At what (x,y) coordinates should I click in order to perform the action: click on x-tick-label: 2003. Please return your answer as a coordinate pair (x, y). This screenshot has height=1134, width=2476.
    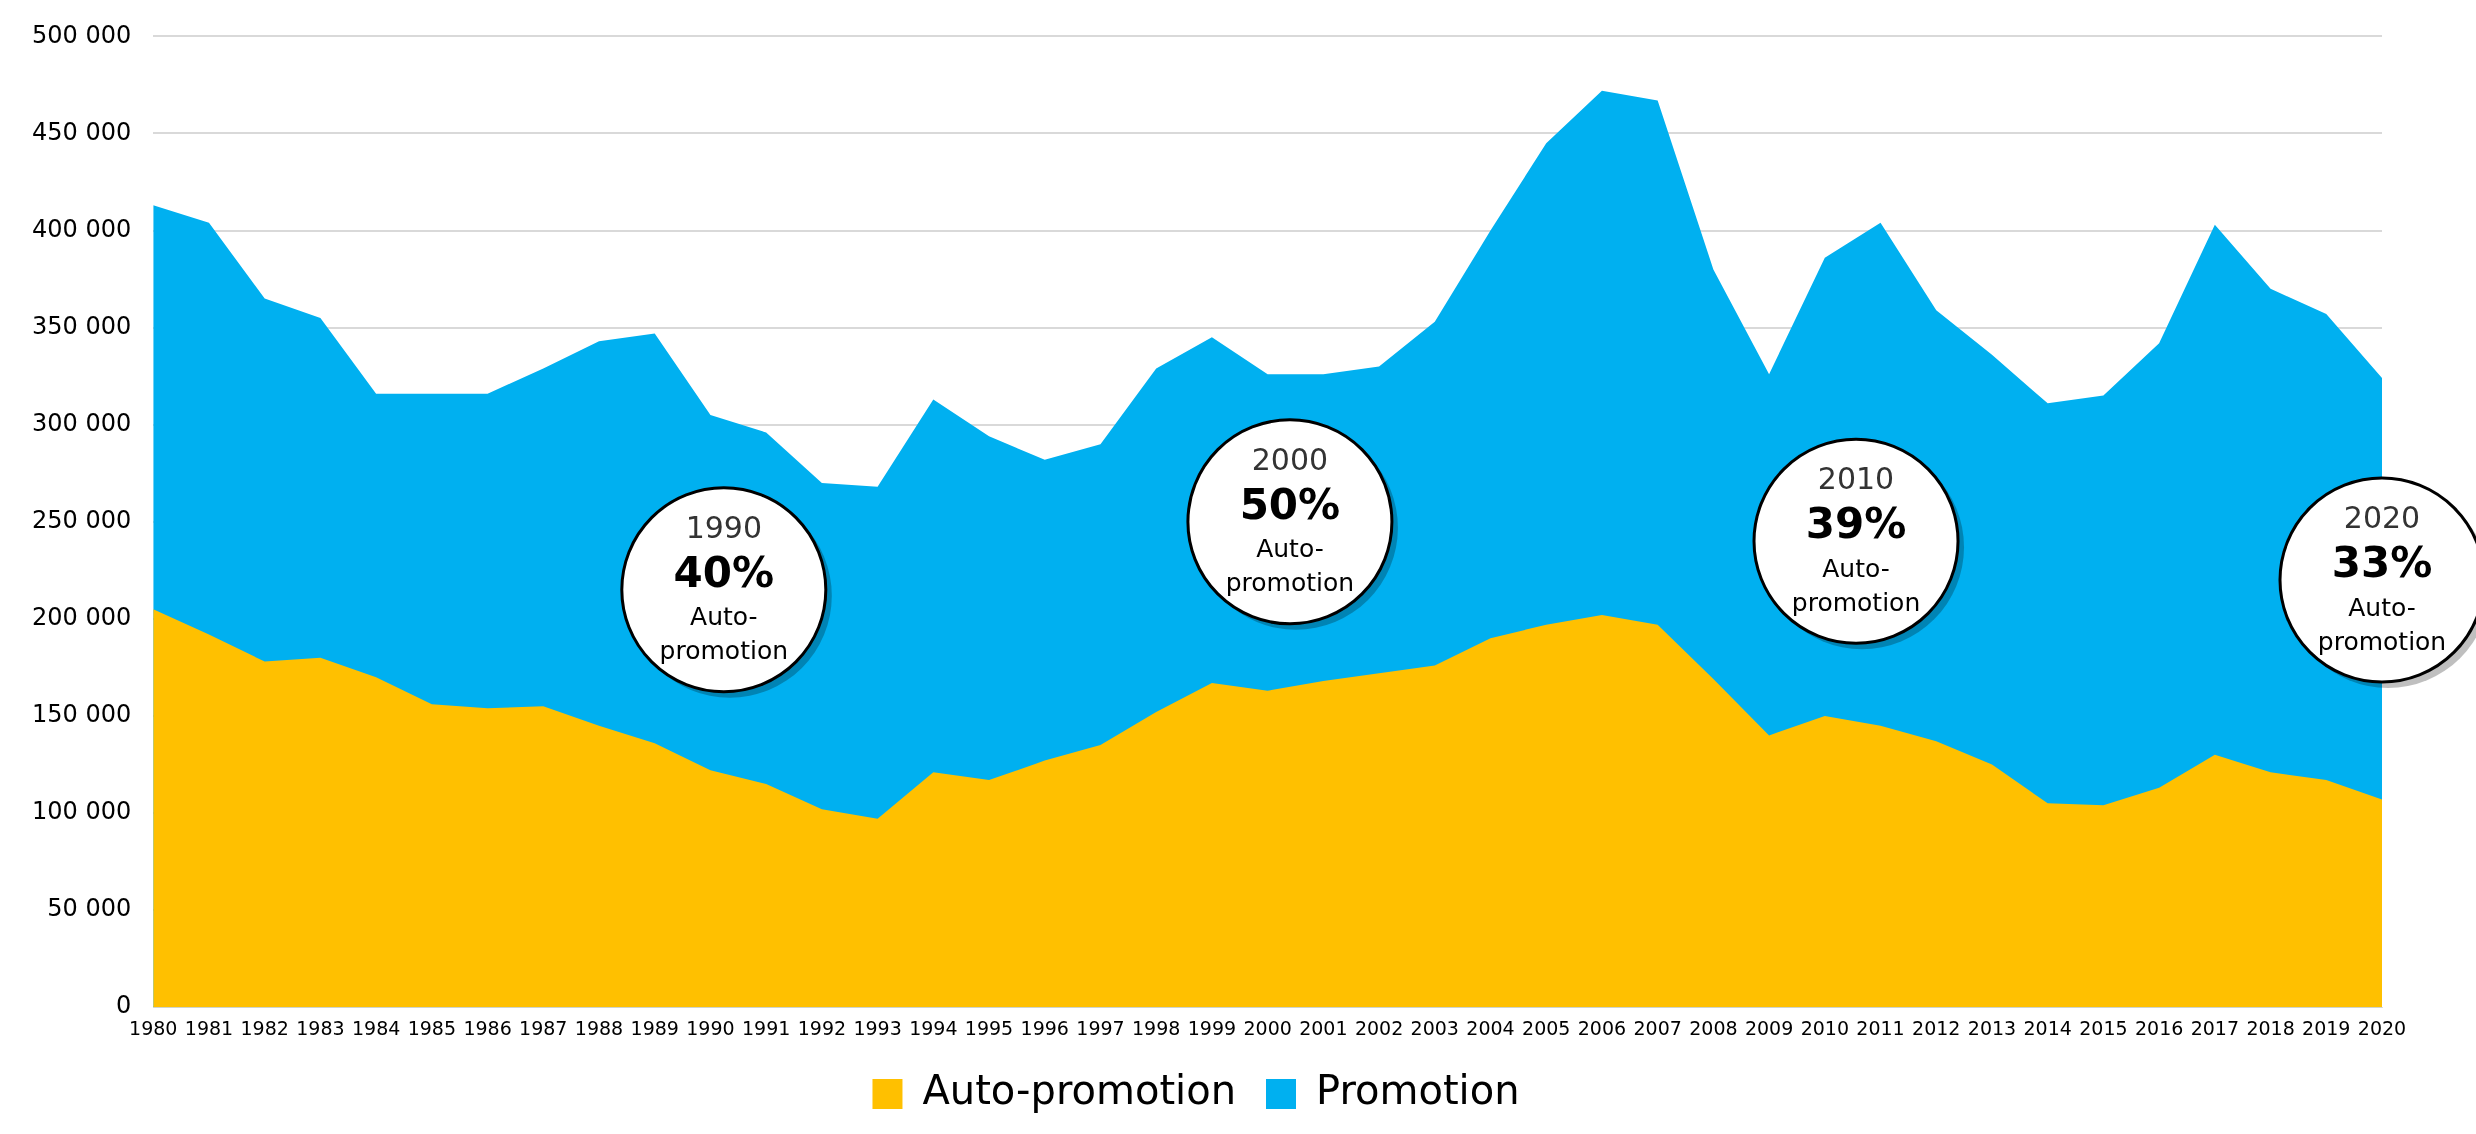
    Looking at the image, I should click on (1434, 1027).